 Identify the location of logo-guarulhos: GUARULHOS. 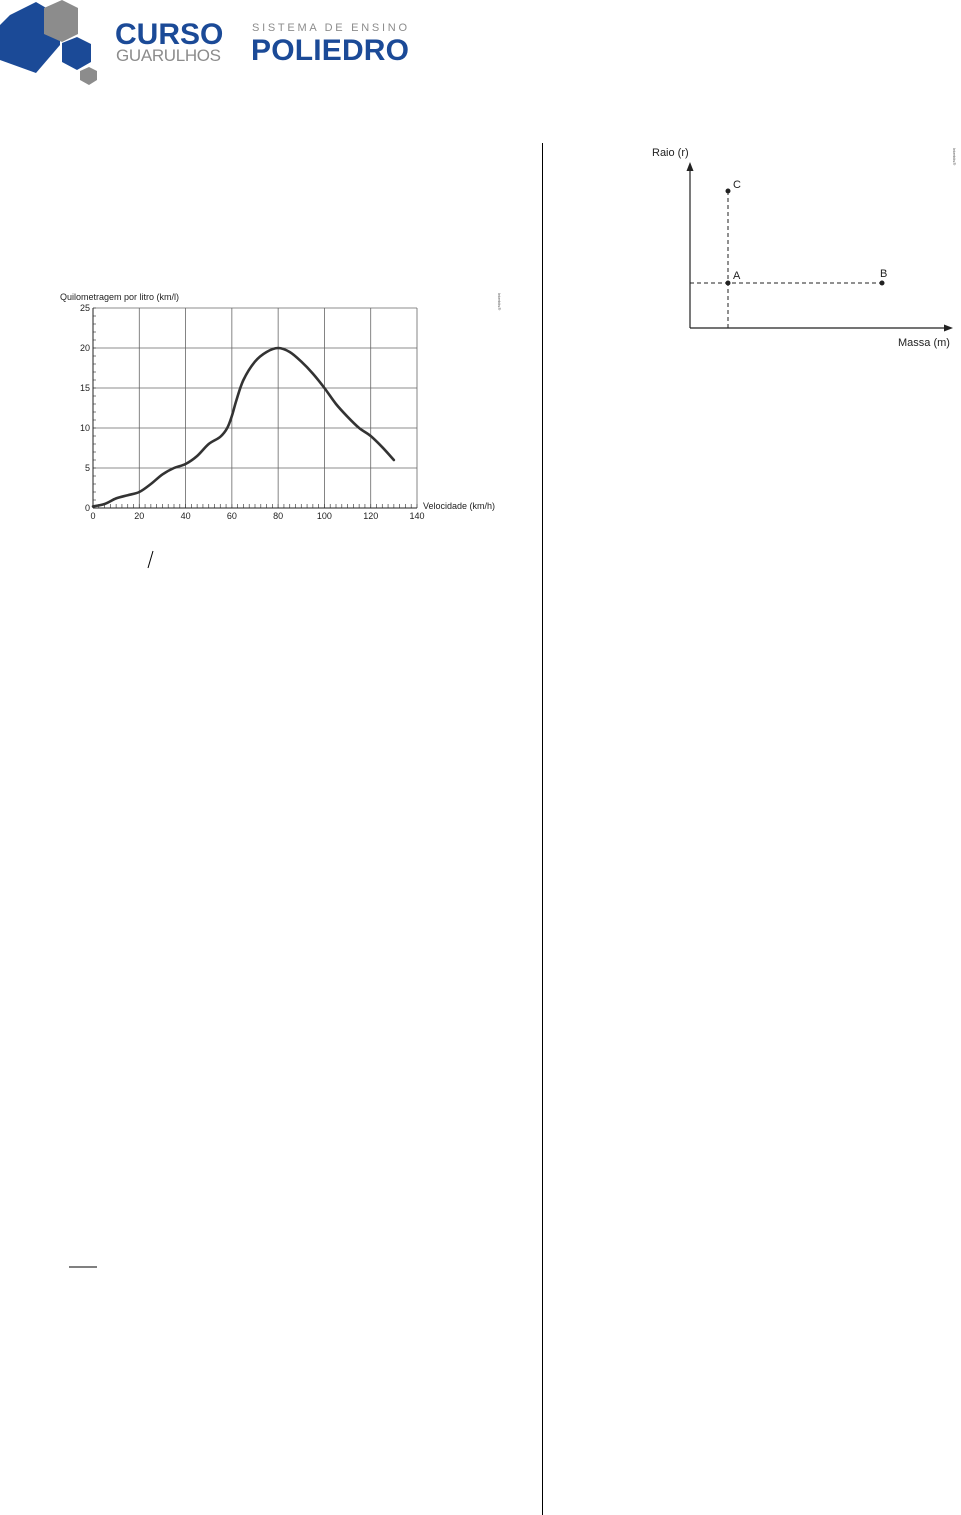
(168, 55).